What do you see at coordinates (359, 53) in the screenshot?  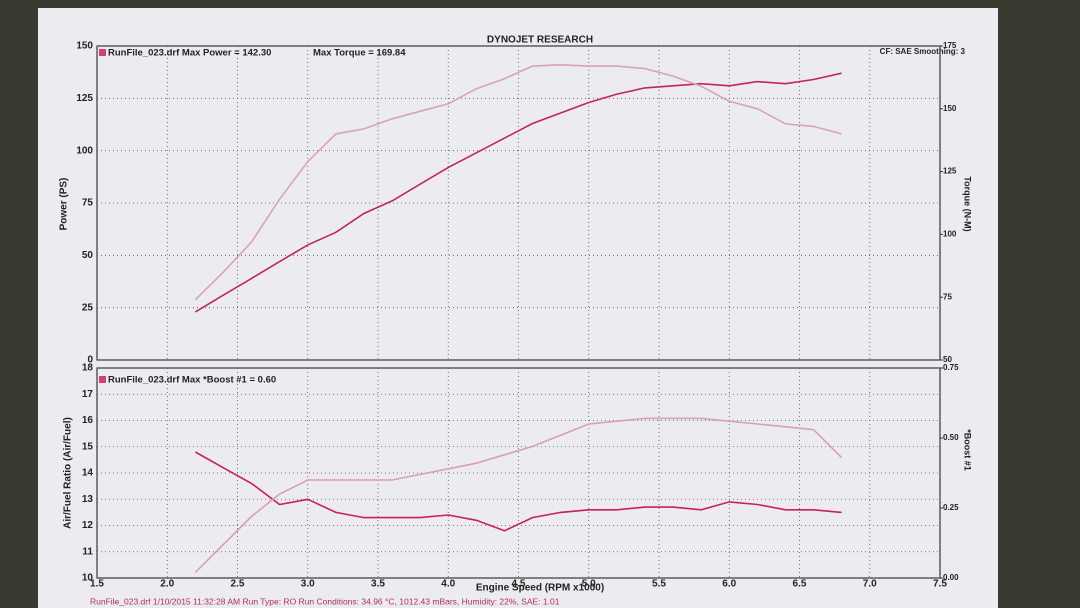 I see `legend-text: Max Torque = 169.84` at bounding box center [359, 53].